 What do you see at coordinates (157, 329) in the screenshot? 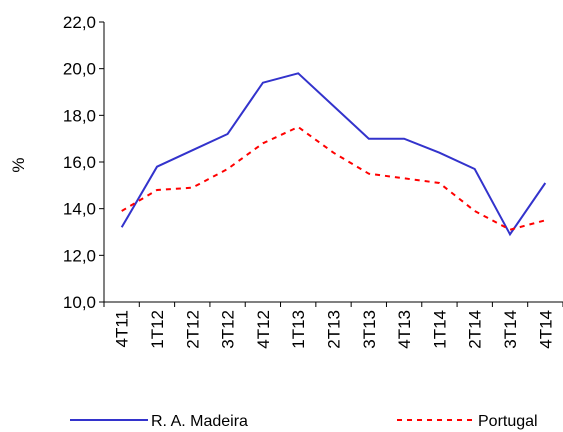
I see `x-tick-label: 1T12` at bounding box center [157, 329].